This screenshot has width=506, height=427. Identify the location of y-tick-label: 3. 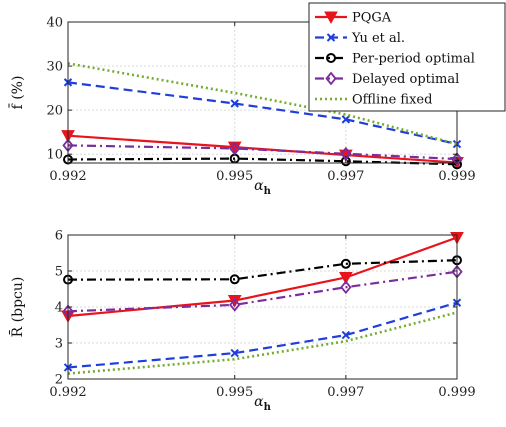
(59, 344).